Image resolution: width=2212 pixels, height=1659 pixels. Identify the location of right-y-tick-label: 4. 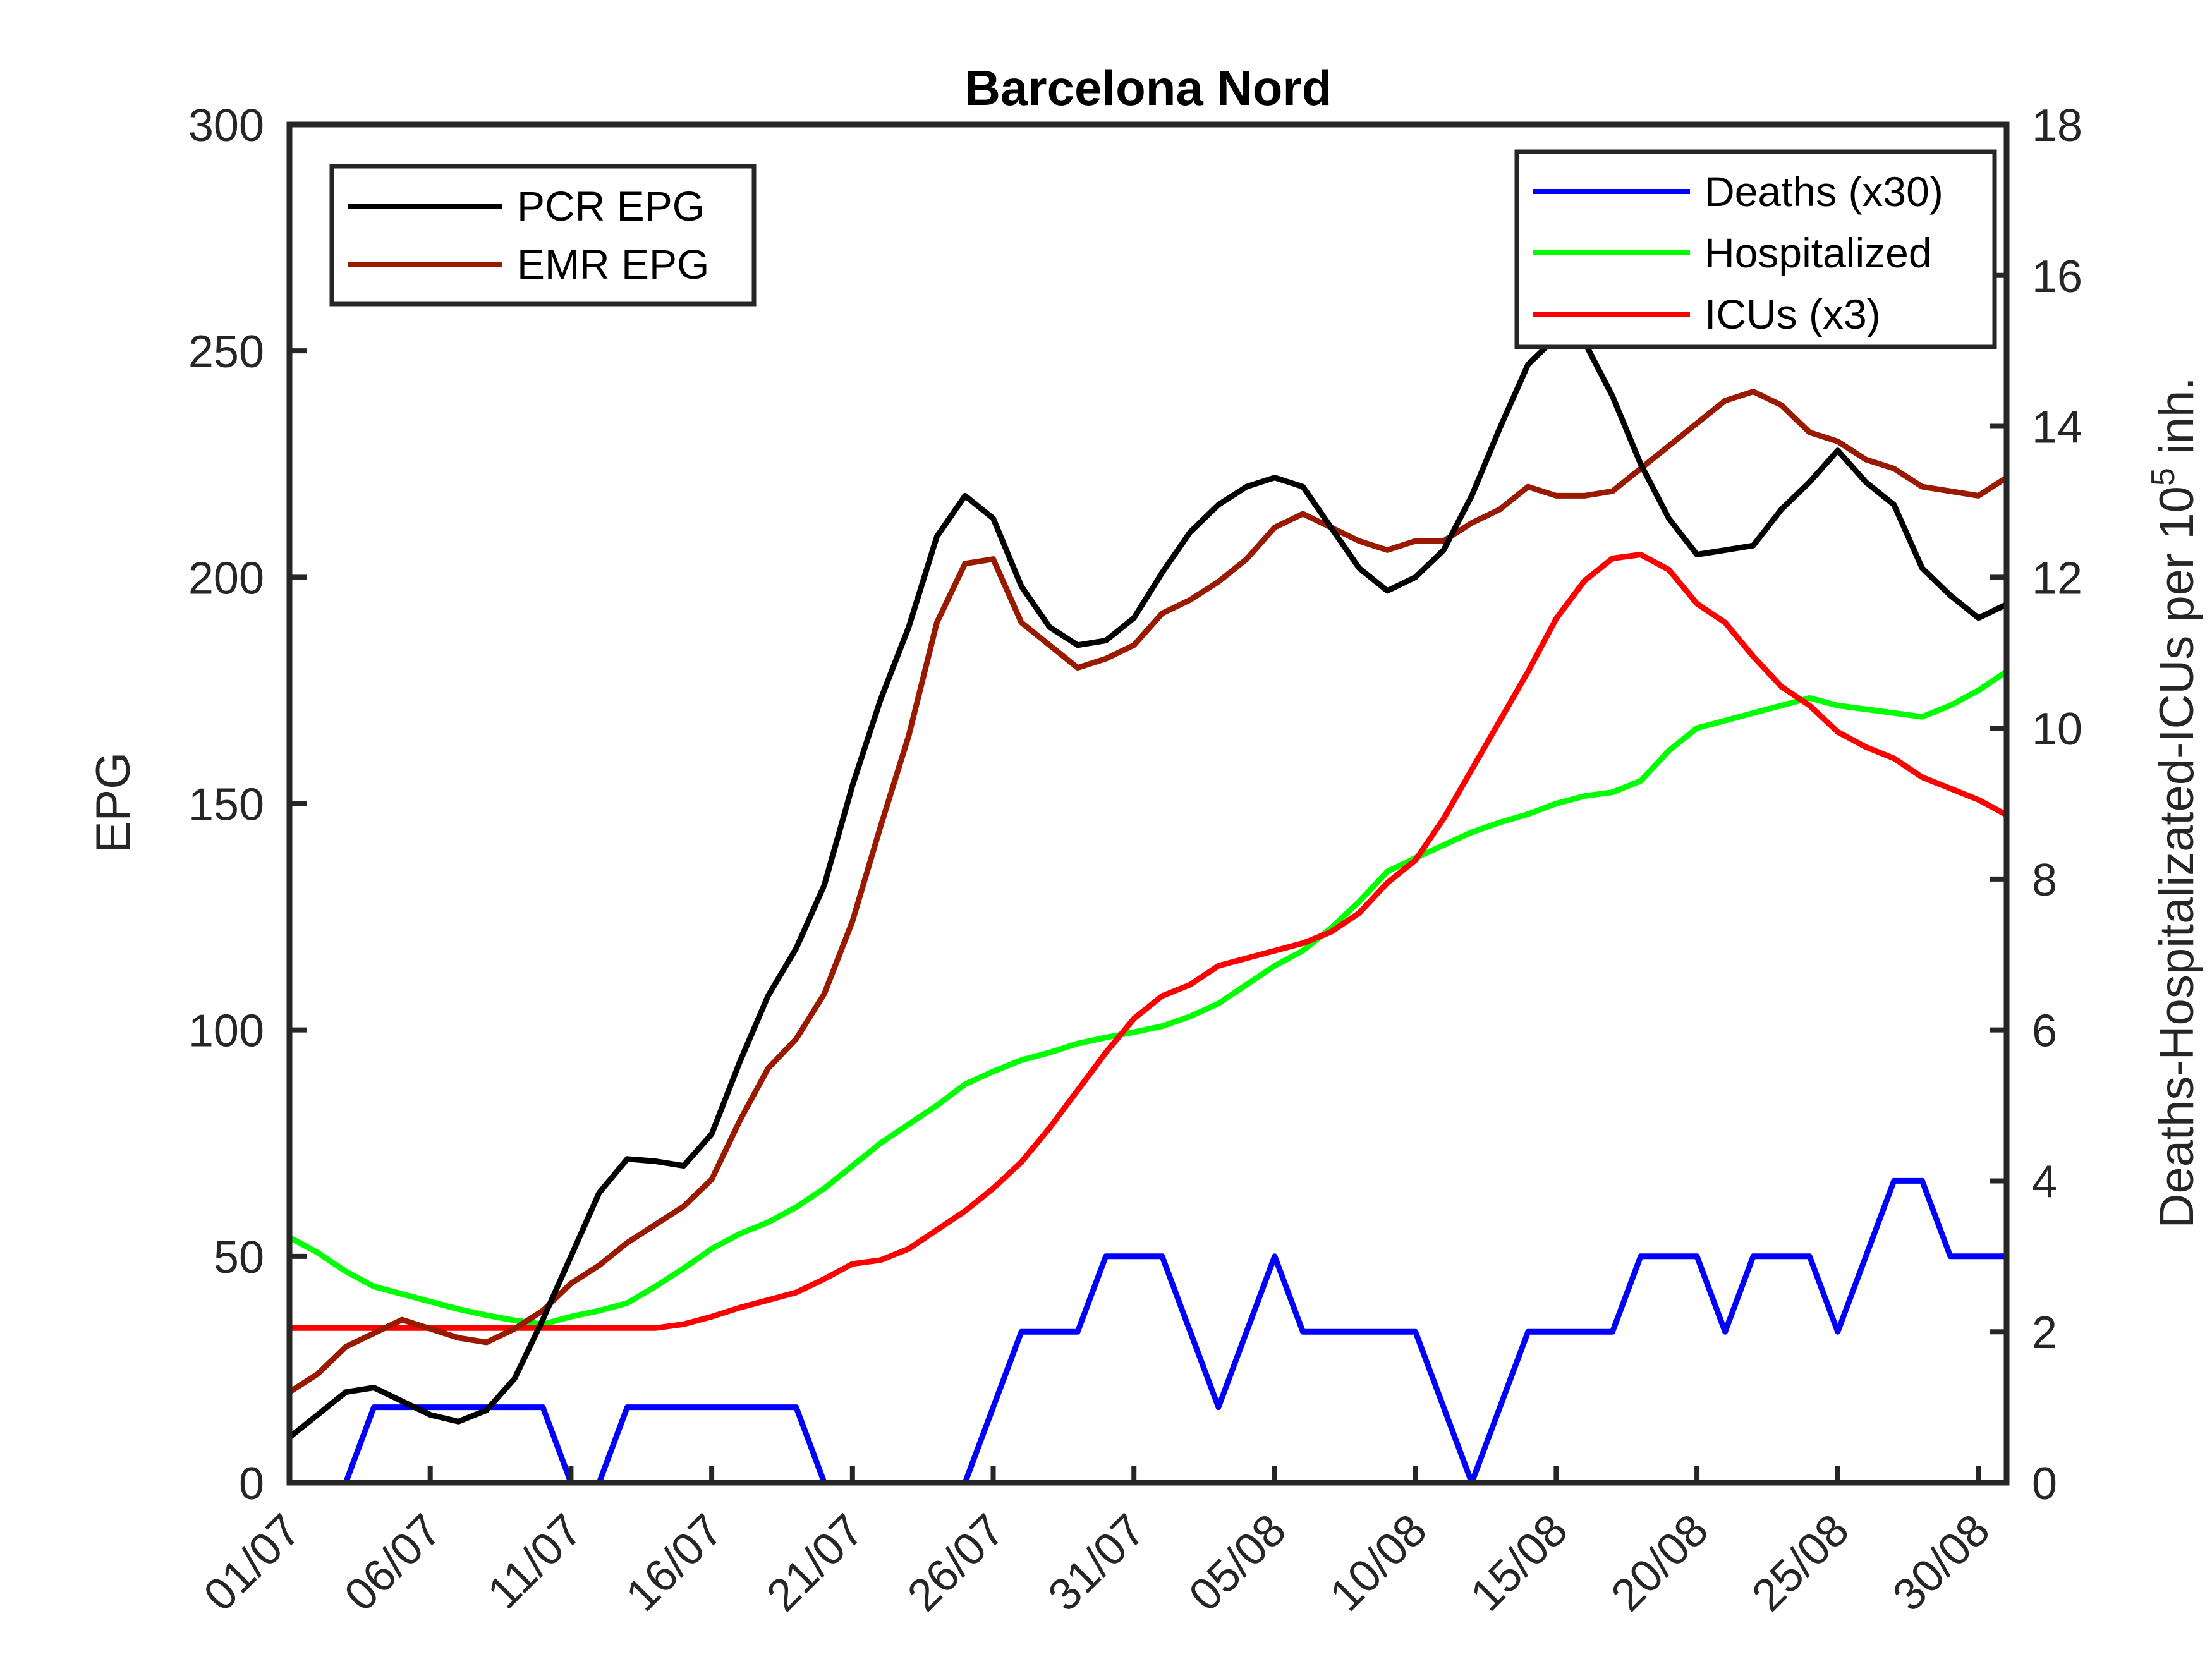
(2044, 1182).